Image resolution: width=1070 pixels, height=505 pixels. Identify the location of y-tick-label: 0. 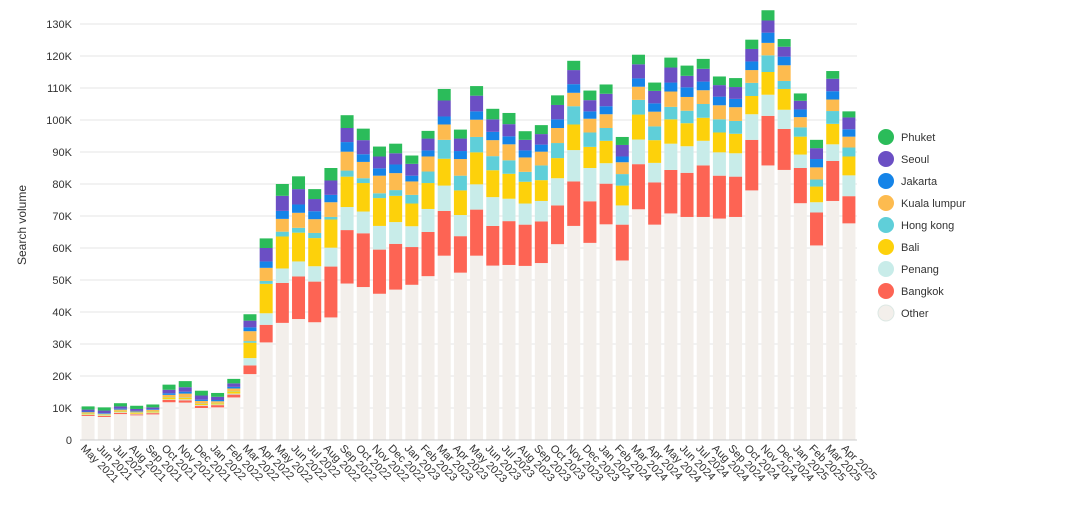
(69, 441).